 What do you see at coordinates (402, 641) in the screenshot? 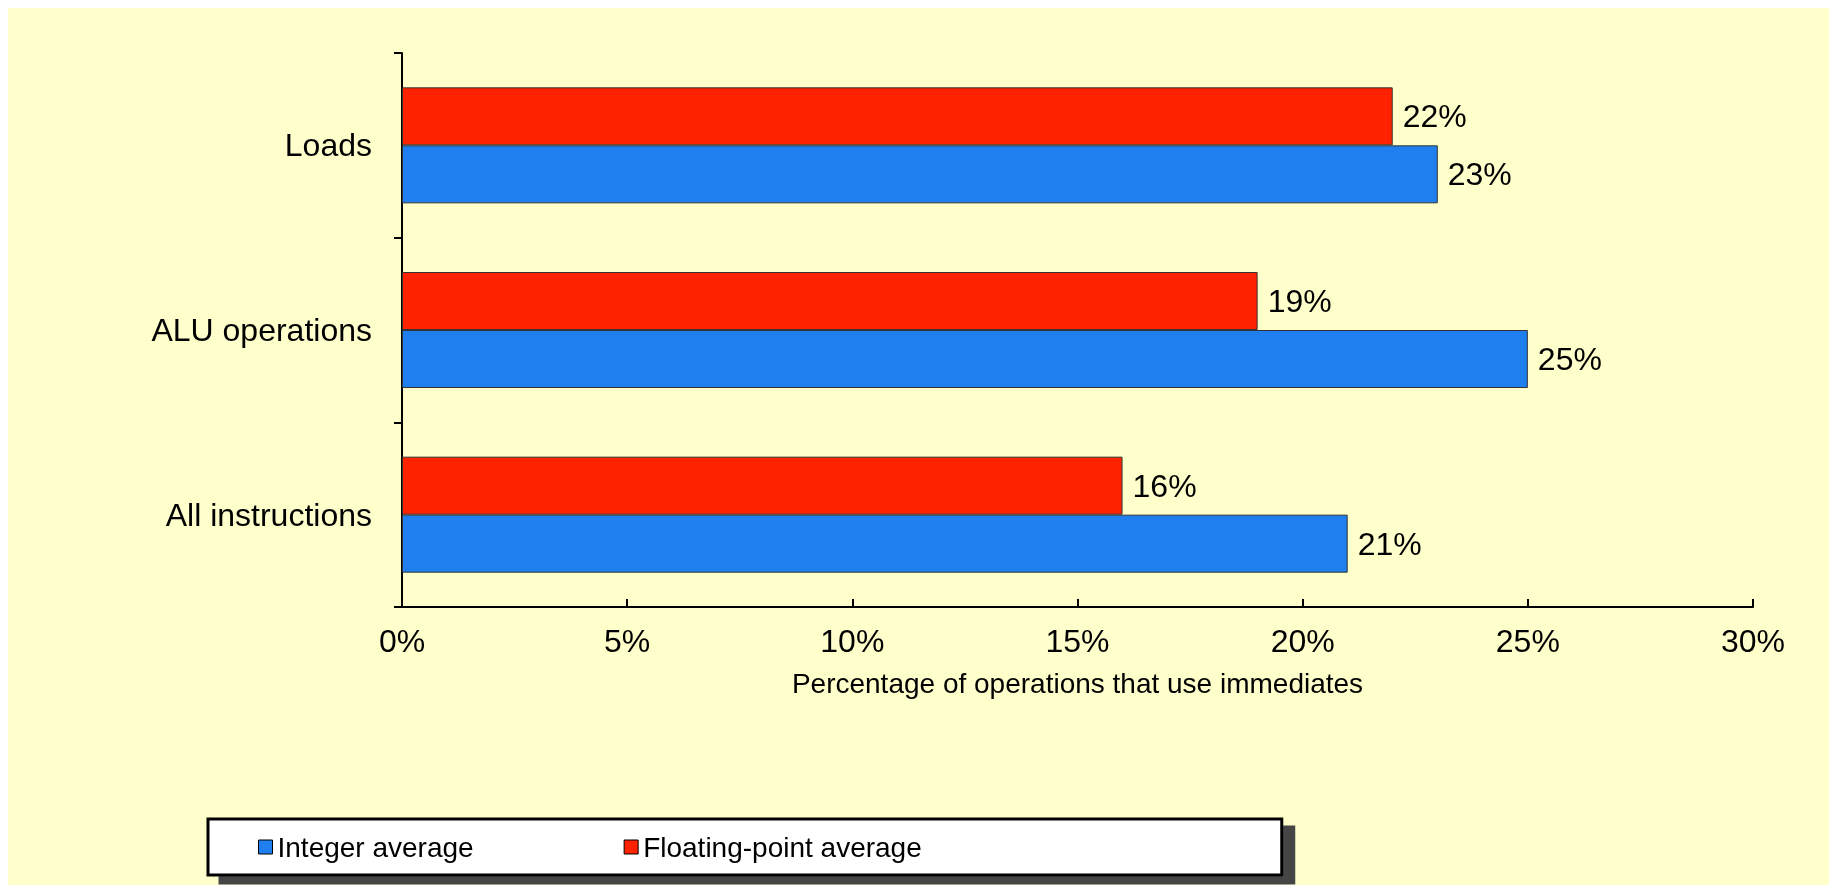
I see `x-tick-label: 0%` at bounding box center [402, 641].